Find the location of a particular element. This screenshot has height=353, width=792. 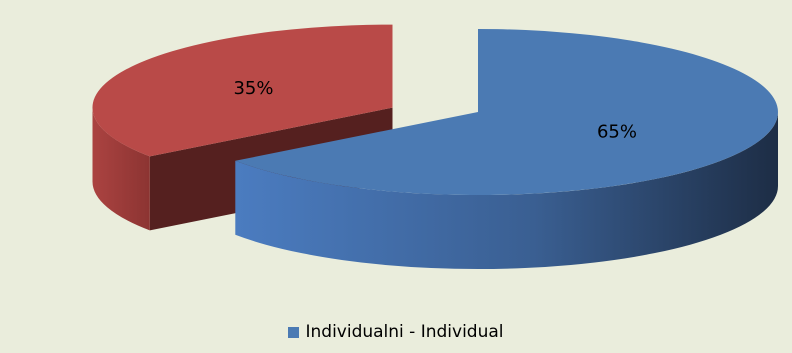

legend-item: Individualni - Individual is located at coordinates (396, 332).